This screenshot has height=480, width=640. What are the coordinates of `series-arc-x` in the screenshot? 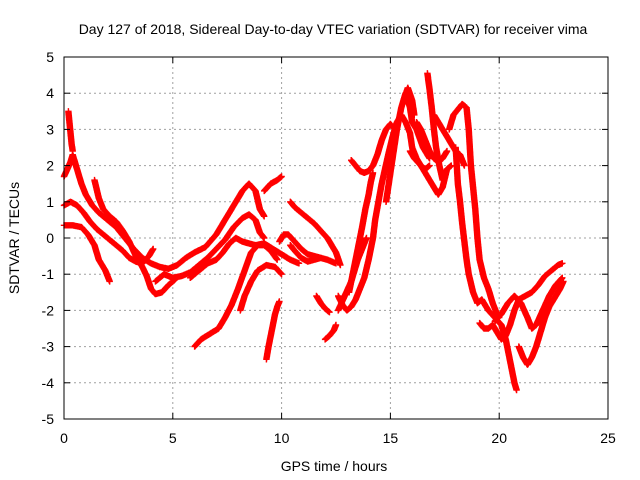 It's located at (435, 127).